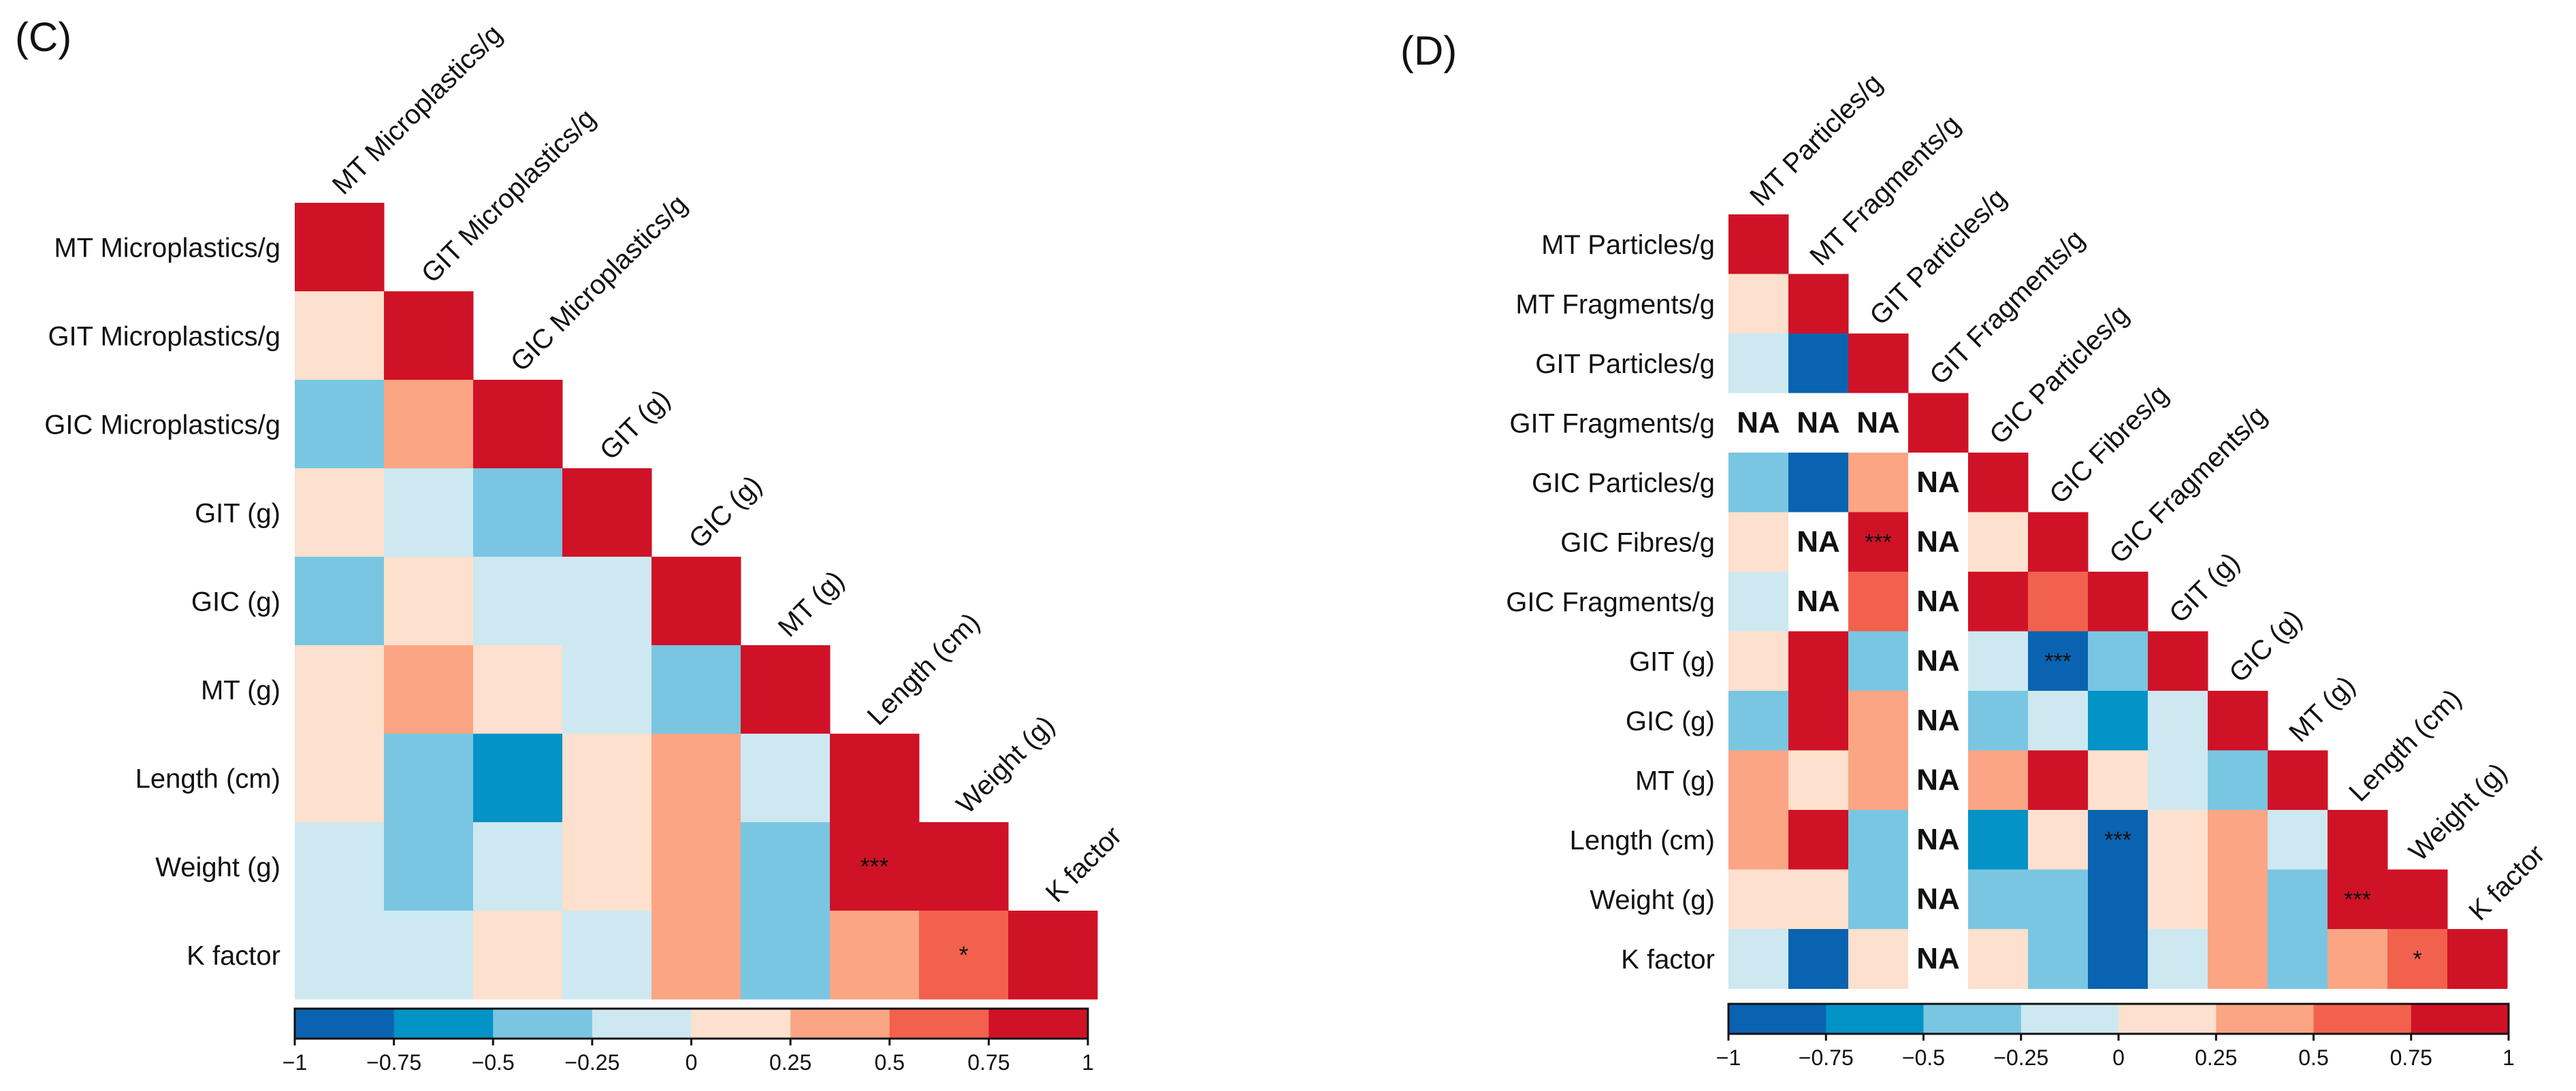 The height and width of the screenshot is (1091, 2576). Describe the element at coordinates (2477, 959) in the screenshot. I see `cell-r12-c12` at that location.